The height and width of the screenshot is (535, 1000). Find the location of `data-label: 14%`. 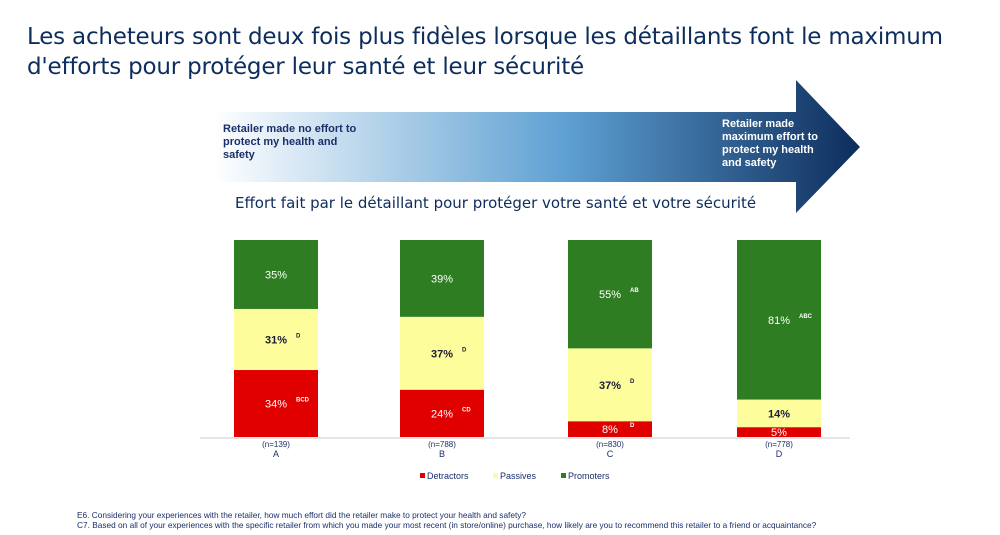

data-label: 14% is located at coordinates (779, 414).